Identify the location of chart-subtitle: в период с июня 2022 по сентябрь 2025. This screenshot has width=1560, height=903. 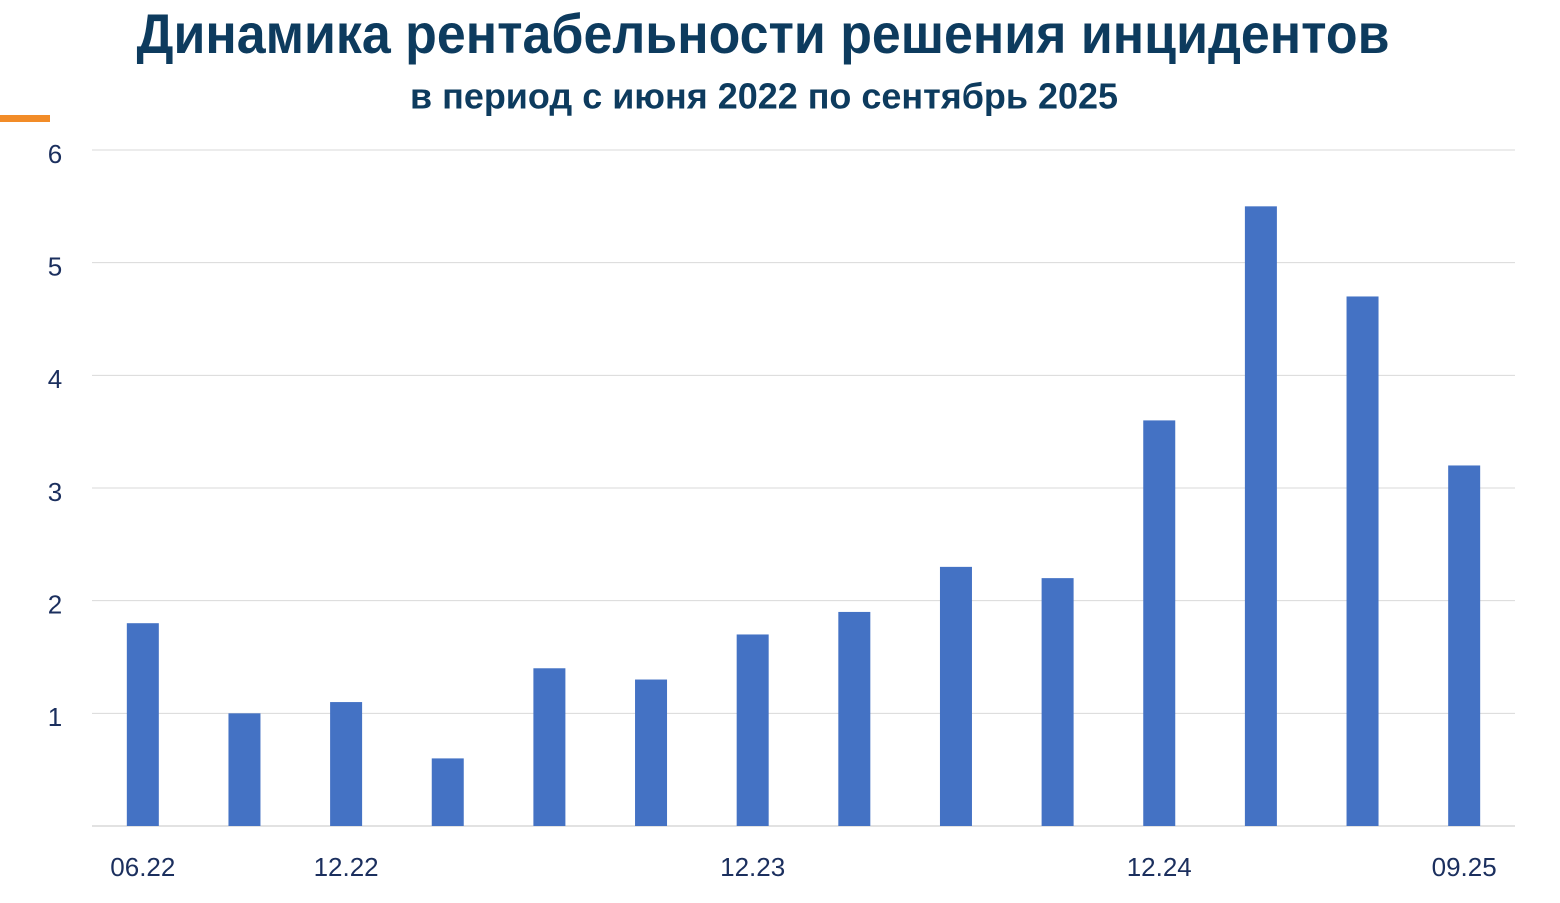
(764, 96).